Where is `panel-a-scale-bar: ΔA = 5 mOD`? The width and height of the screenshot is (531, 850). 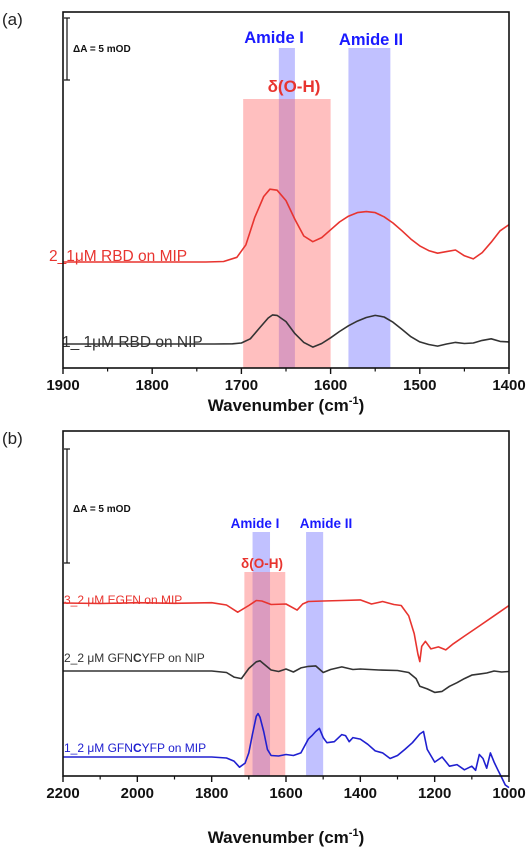
panel-a-scale-bar: ΔA = 5 mOD is located at coordinates (97, 49).